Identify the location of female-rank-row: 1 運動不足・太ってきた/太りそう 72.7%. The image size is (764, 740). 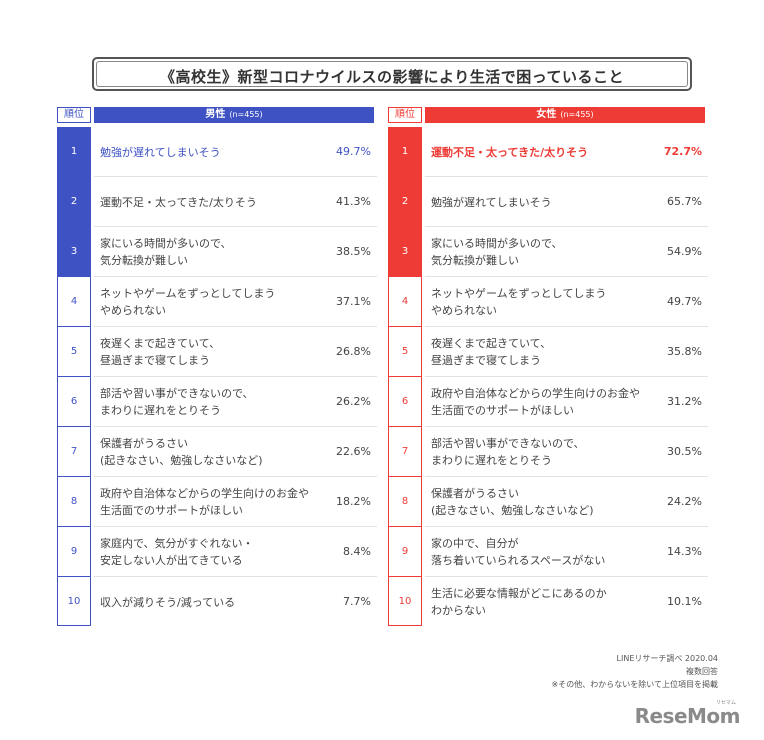
(548, 152).